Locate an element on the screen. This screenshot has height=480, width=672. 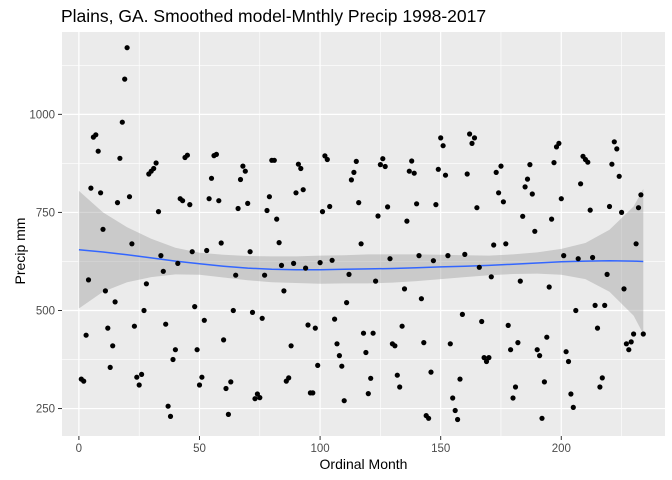
y-axis-title: Precip mm is located at coordinates (20, 251).